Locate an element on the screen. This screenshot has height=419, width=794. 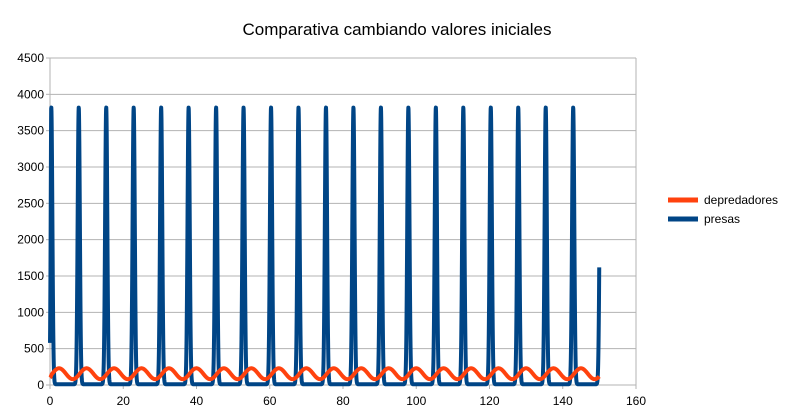
y-tick-label: 3500 is located at coordinates (30, 131).